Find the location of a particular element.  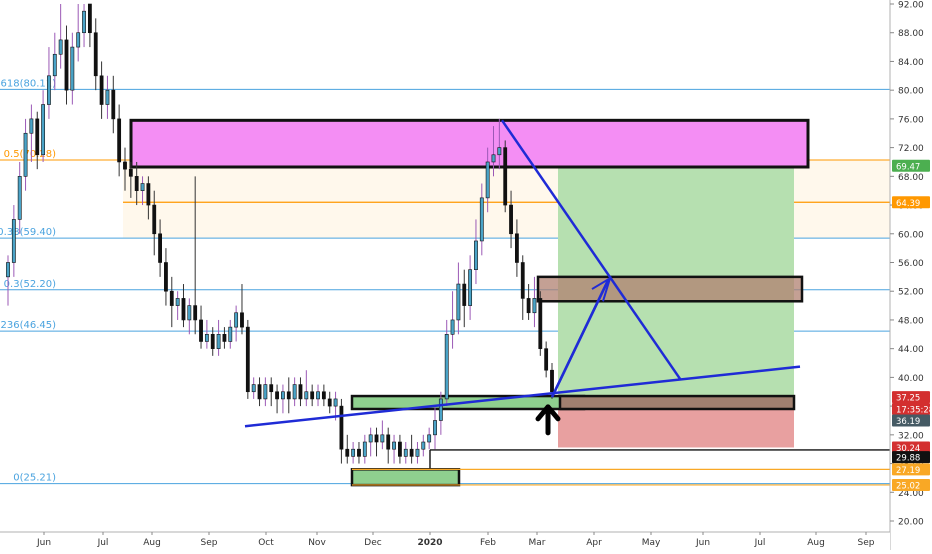

projection-arrowhead is located at coordinates (601, 289).